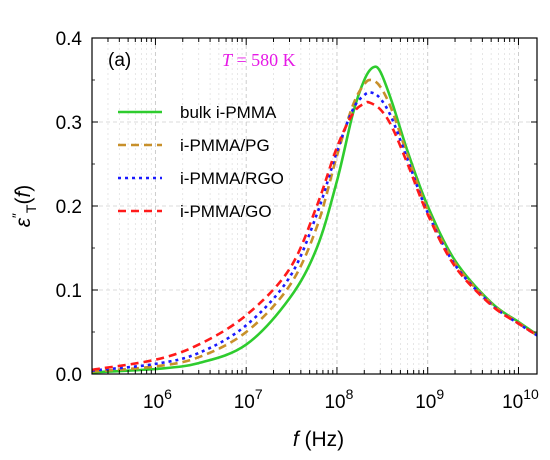 The image size is (550, 460). What do you see at coordinates (23, 188) in the screenshot?
I see `y-axis-label-close: )` at bounding box center [23, 188].